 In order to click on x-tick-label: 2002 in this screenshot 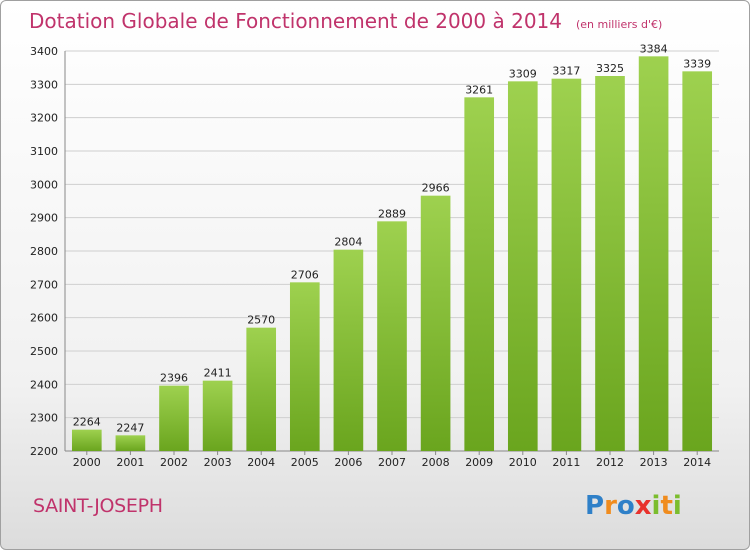, I will do `click(174, 462)`.